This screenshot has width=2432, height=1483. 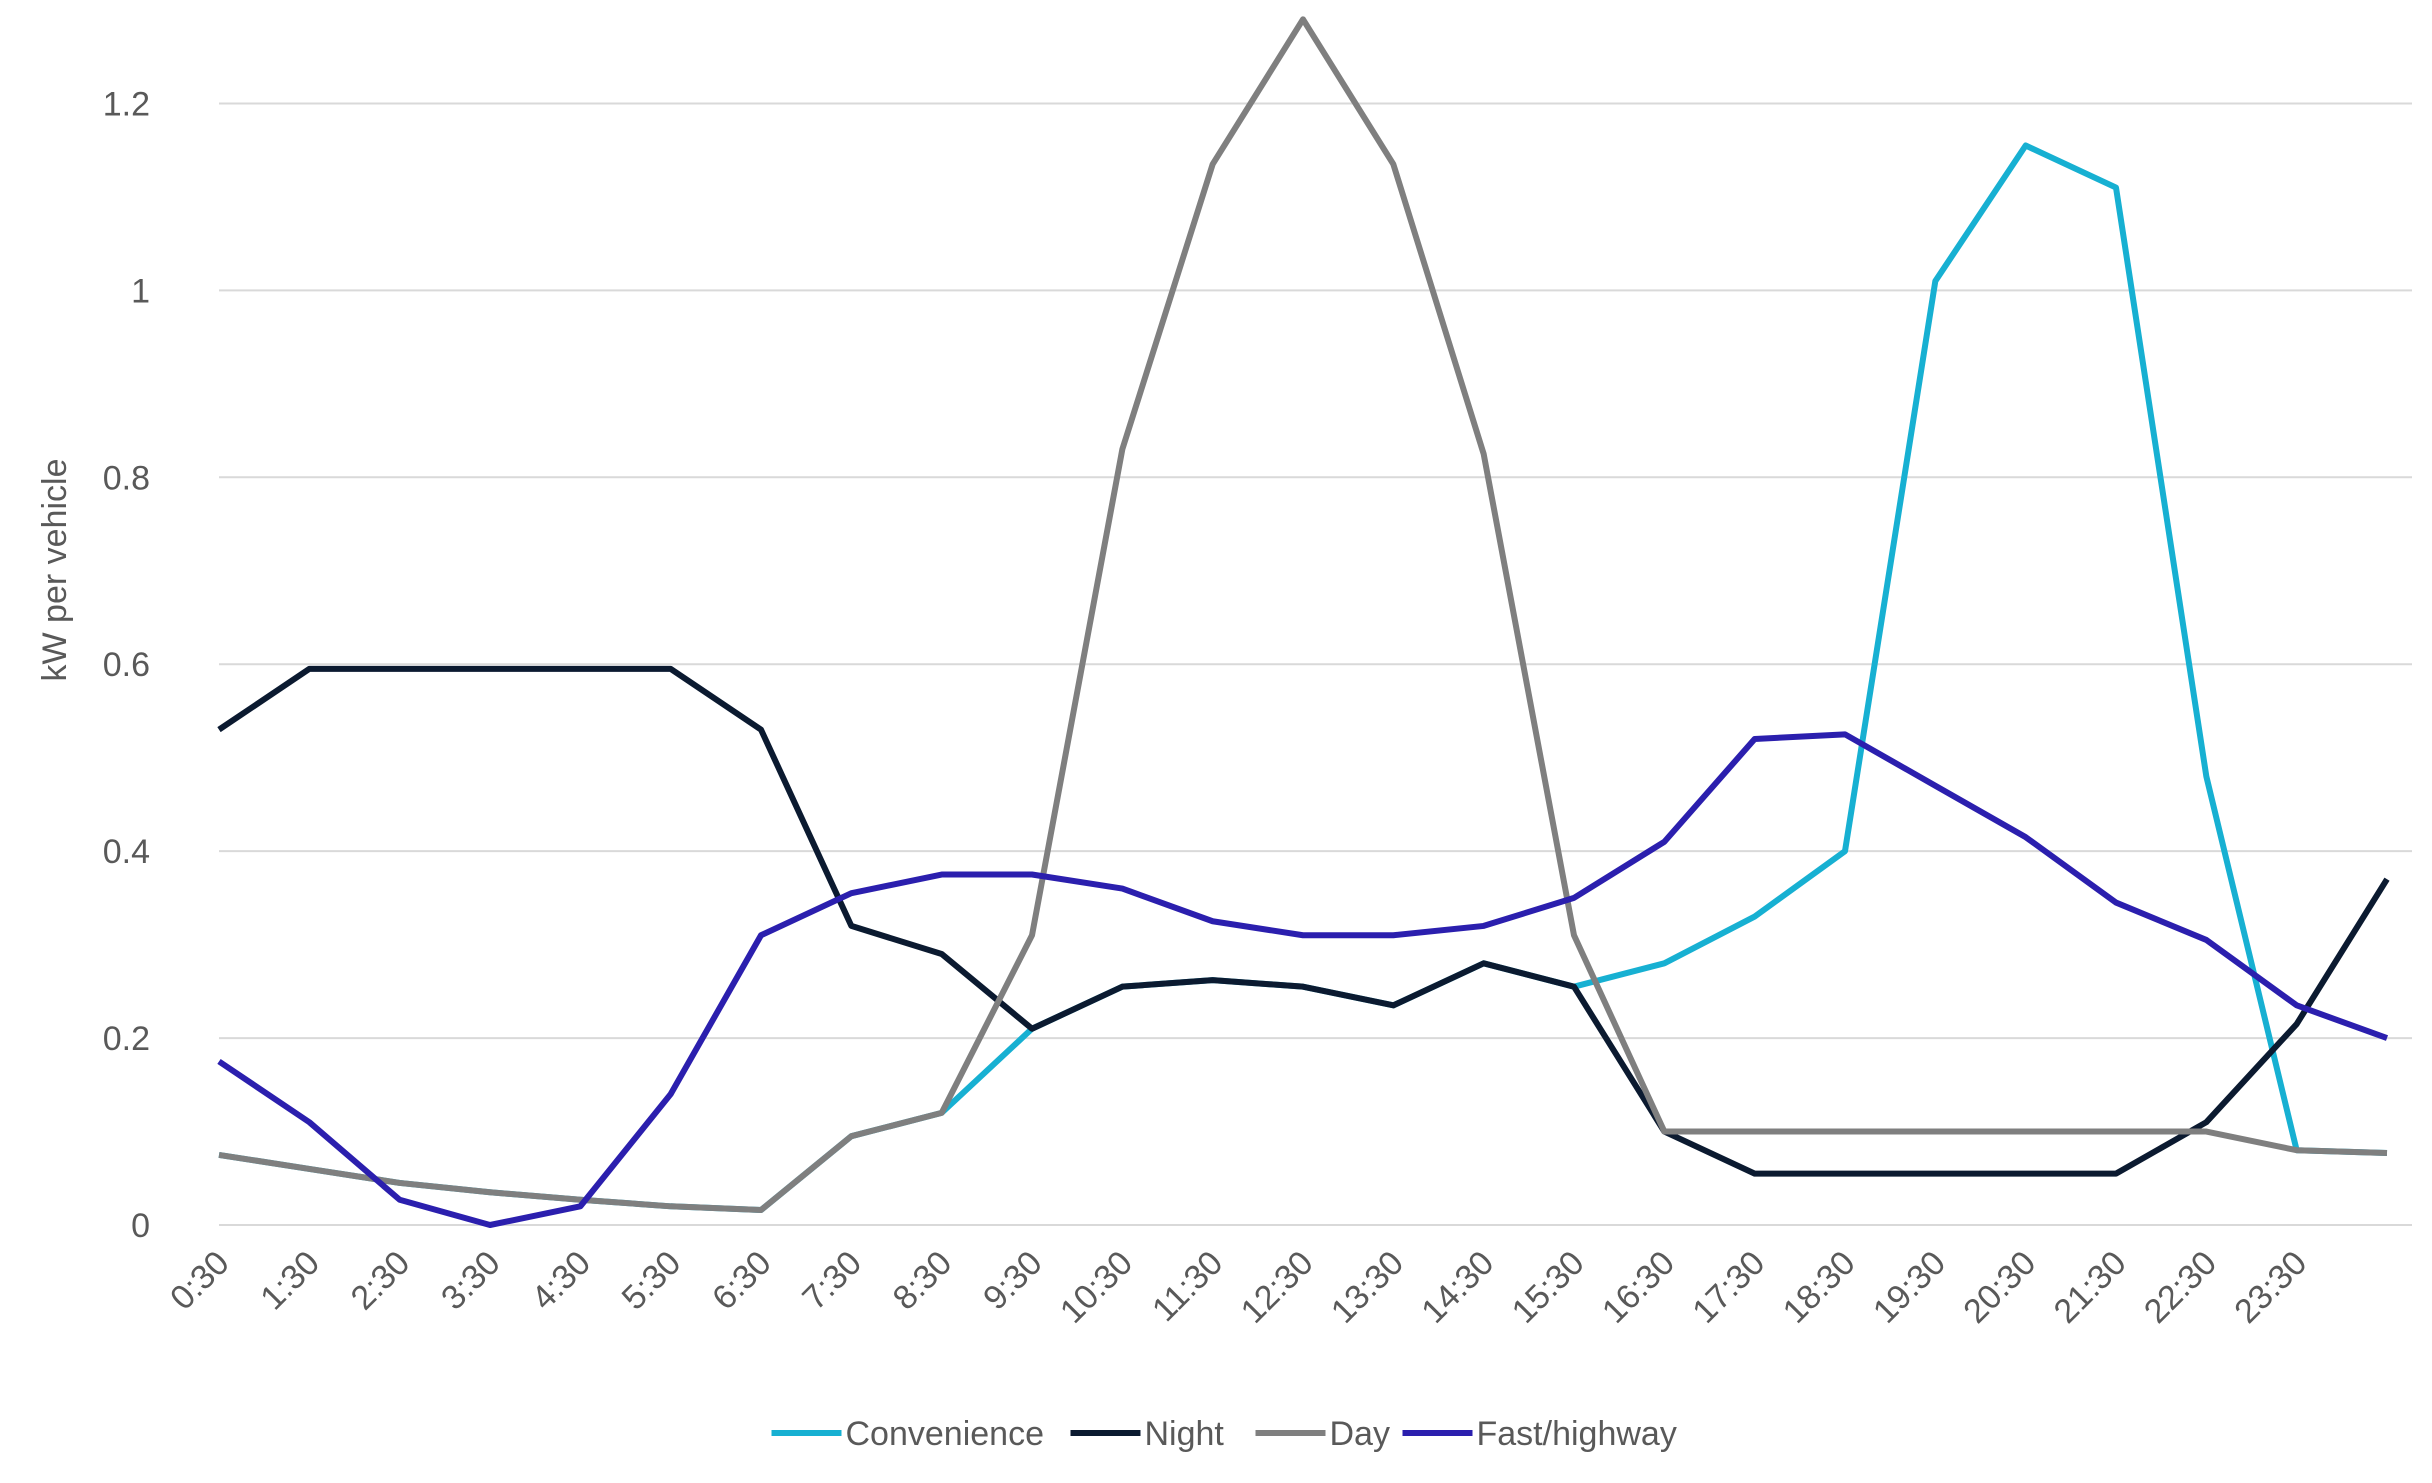 I want to click on x-tick-label: 3:30, so click(x=471, y=1281).